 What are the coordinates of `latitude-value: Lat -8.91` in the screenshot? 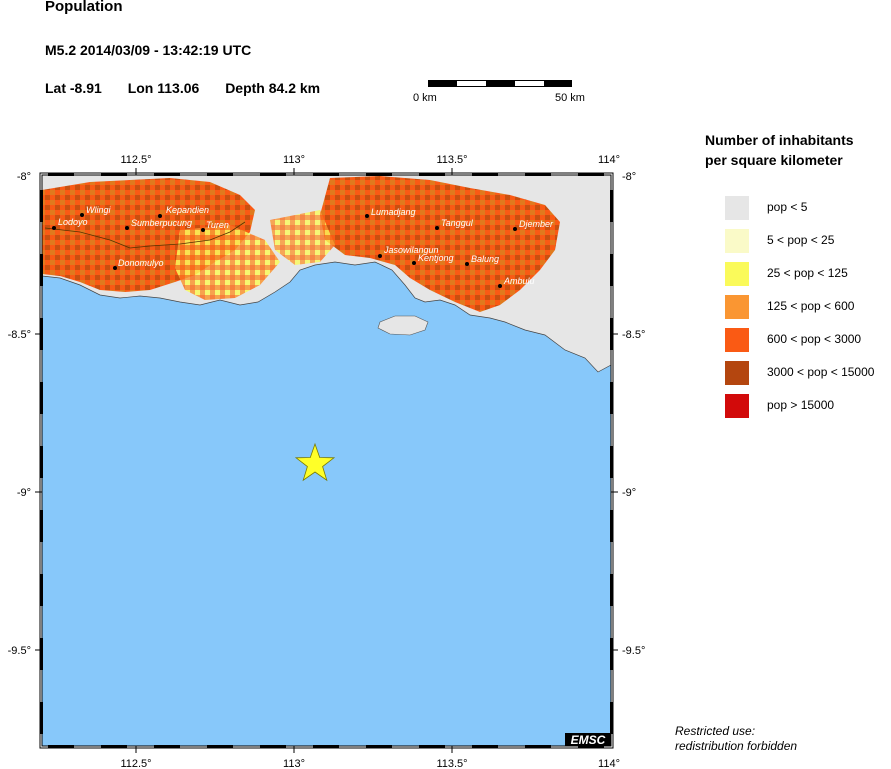 It's located at (73, 88).